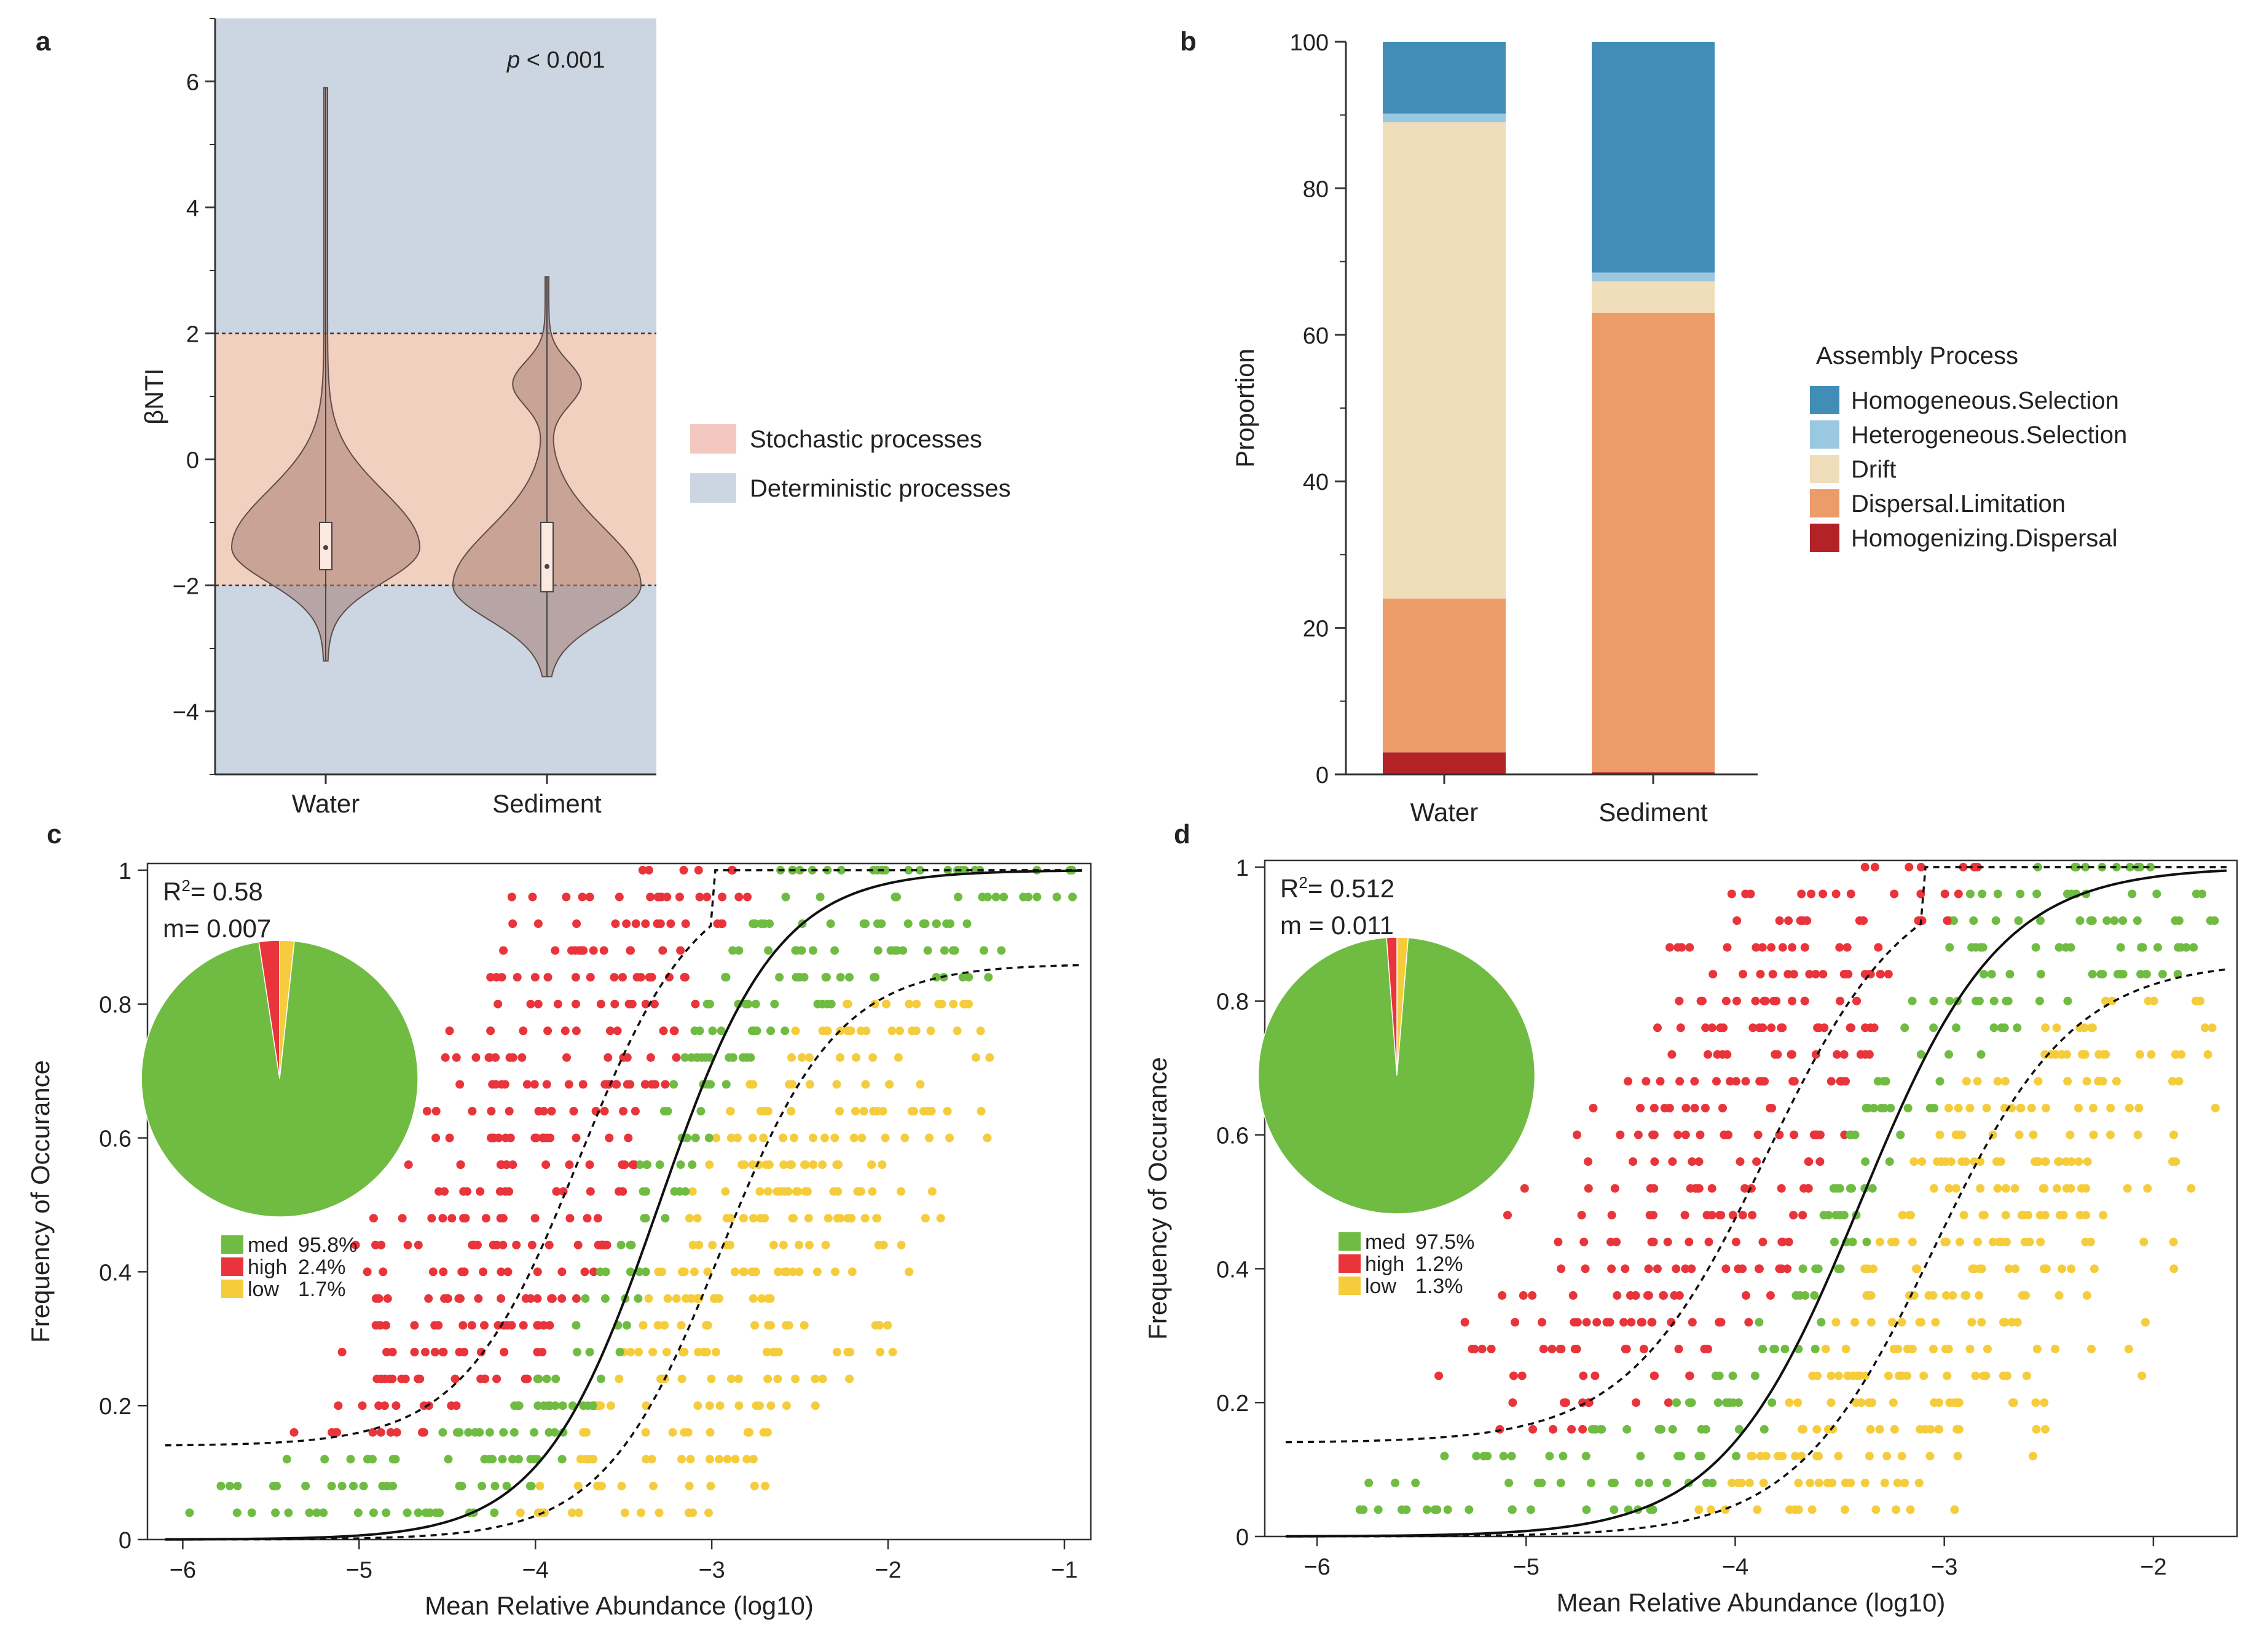 The height and width of the screenshot is (1652, 2253). I want to click on y-tick-label: −2, so click(186, 587).